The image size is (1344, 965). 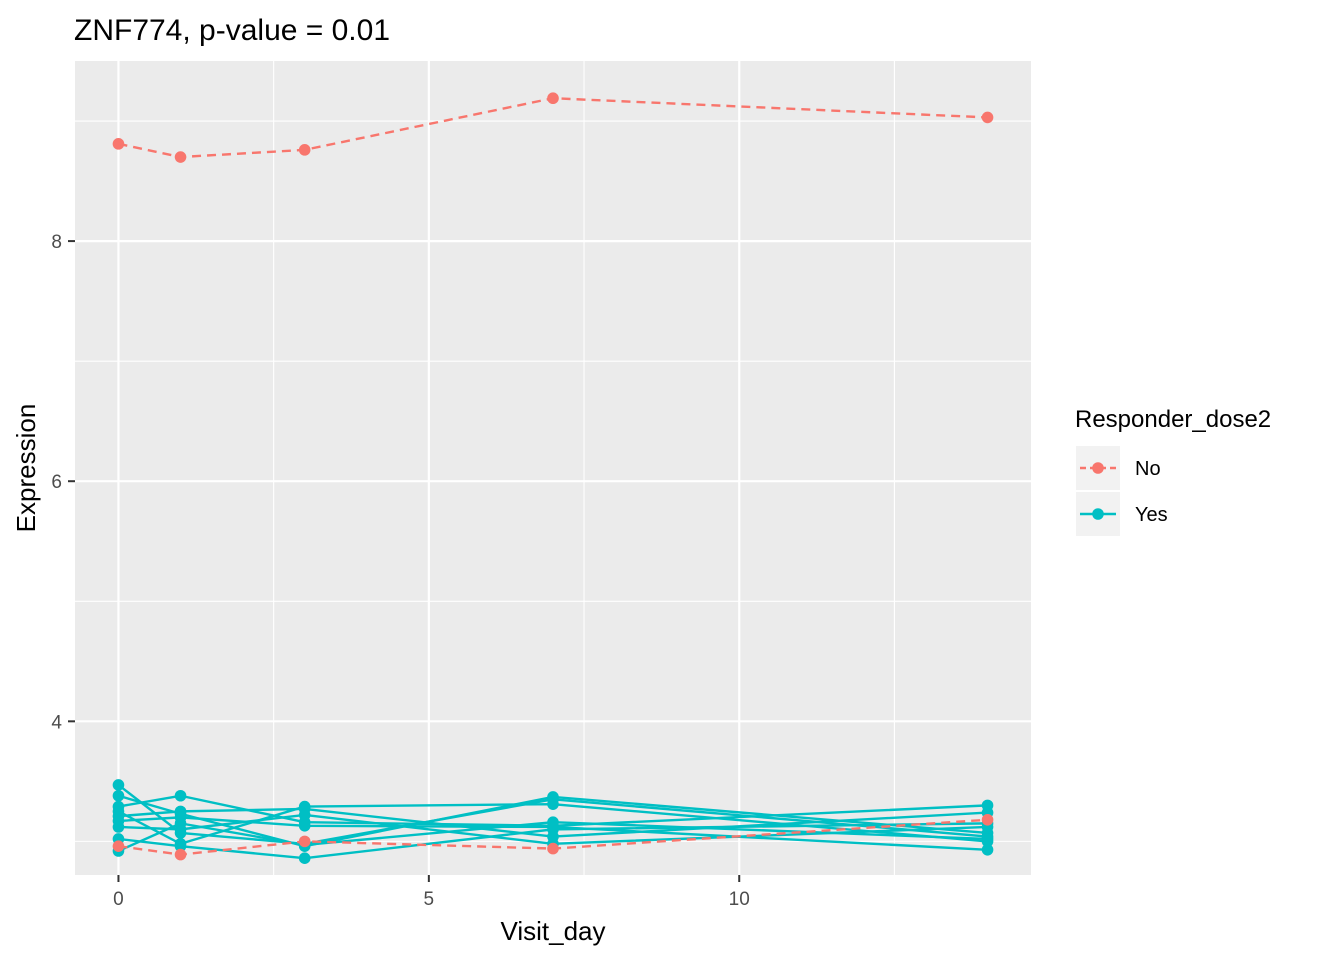 I want to click on x-axis-title: Visit_day, so click(x=552, y=931).